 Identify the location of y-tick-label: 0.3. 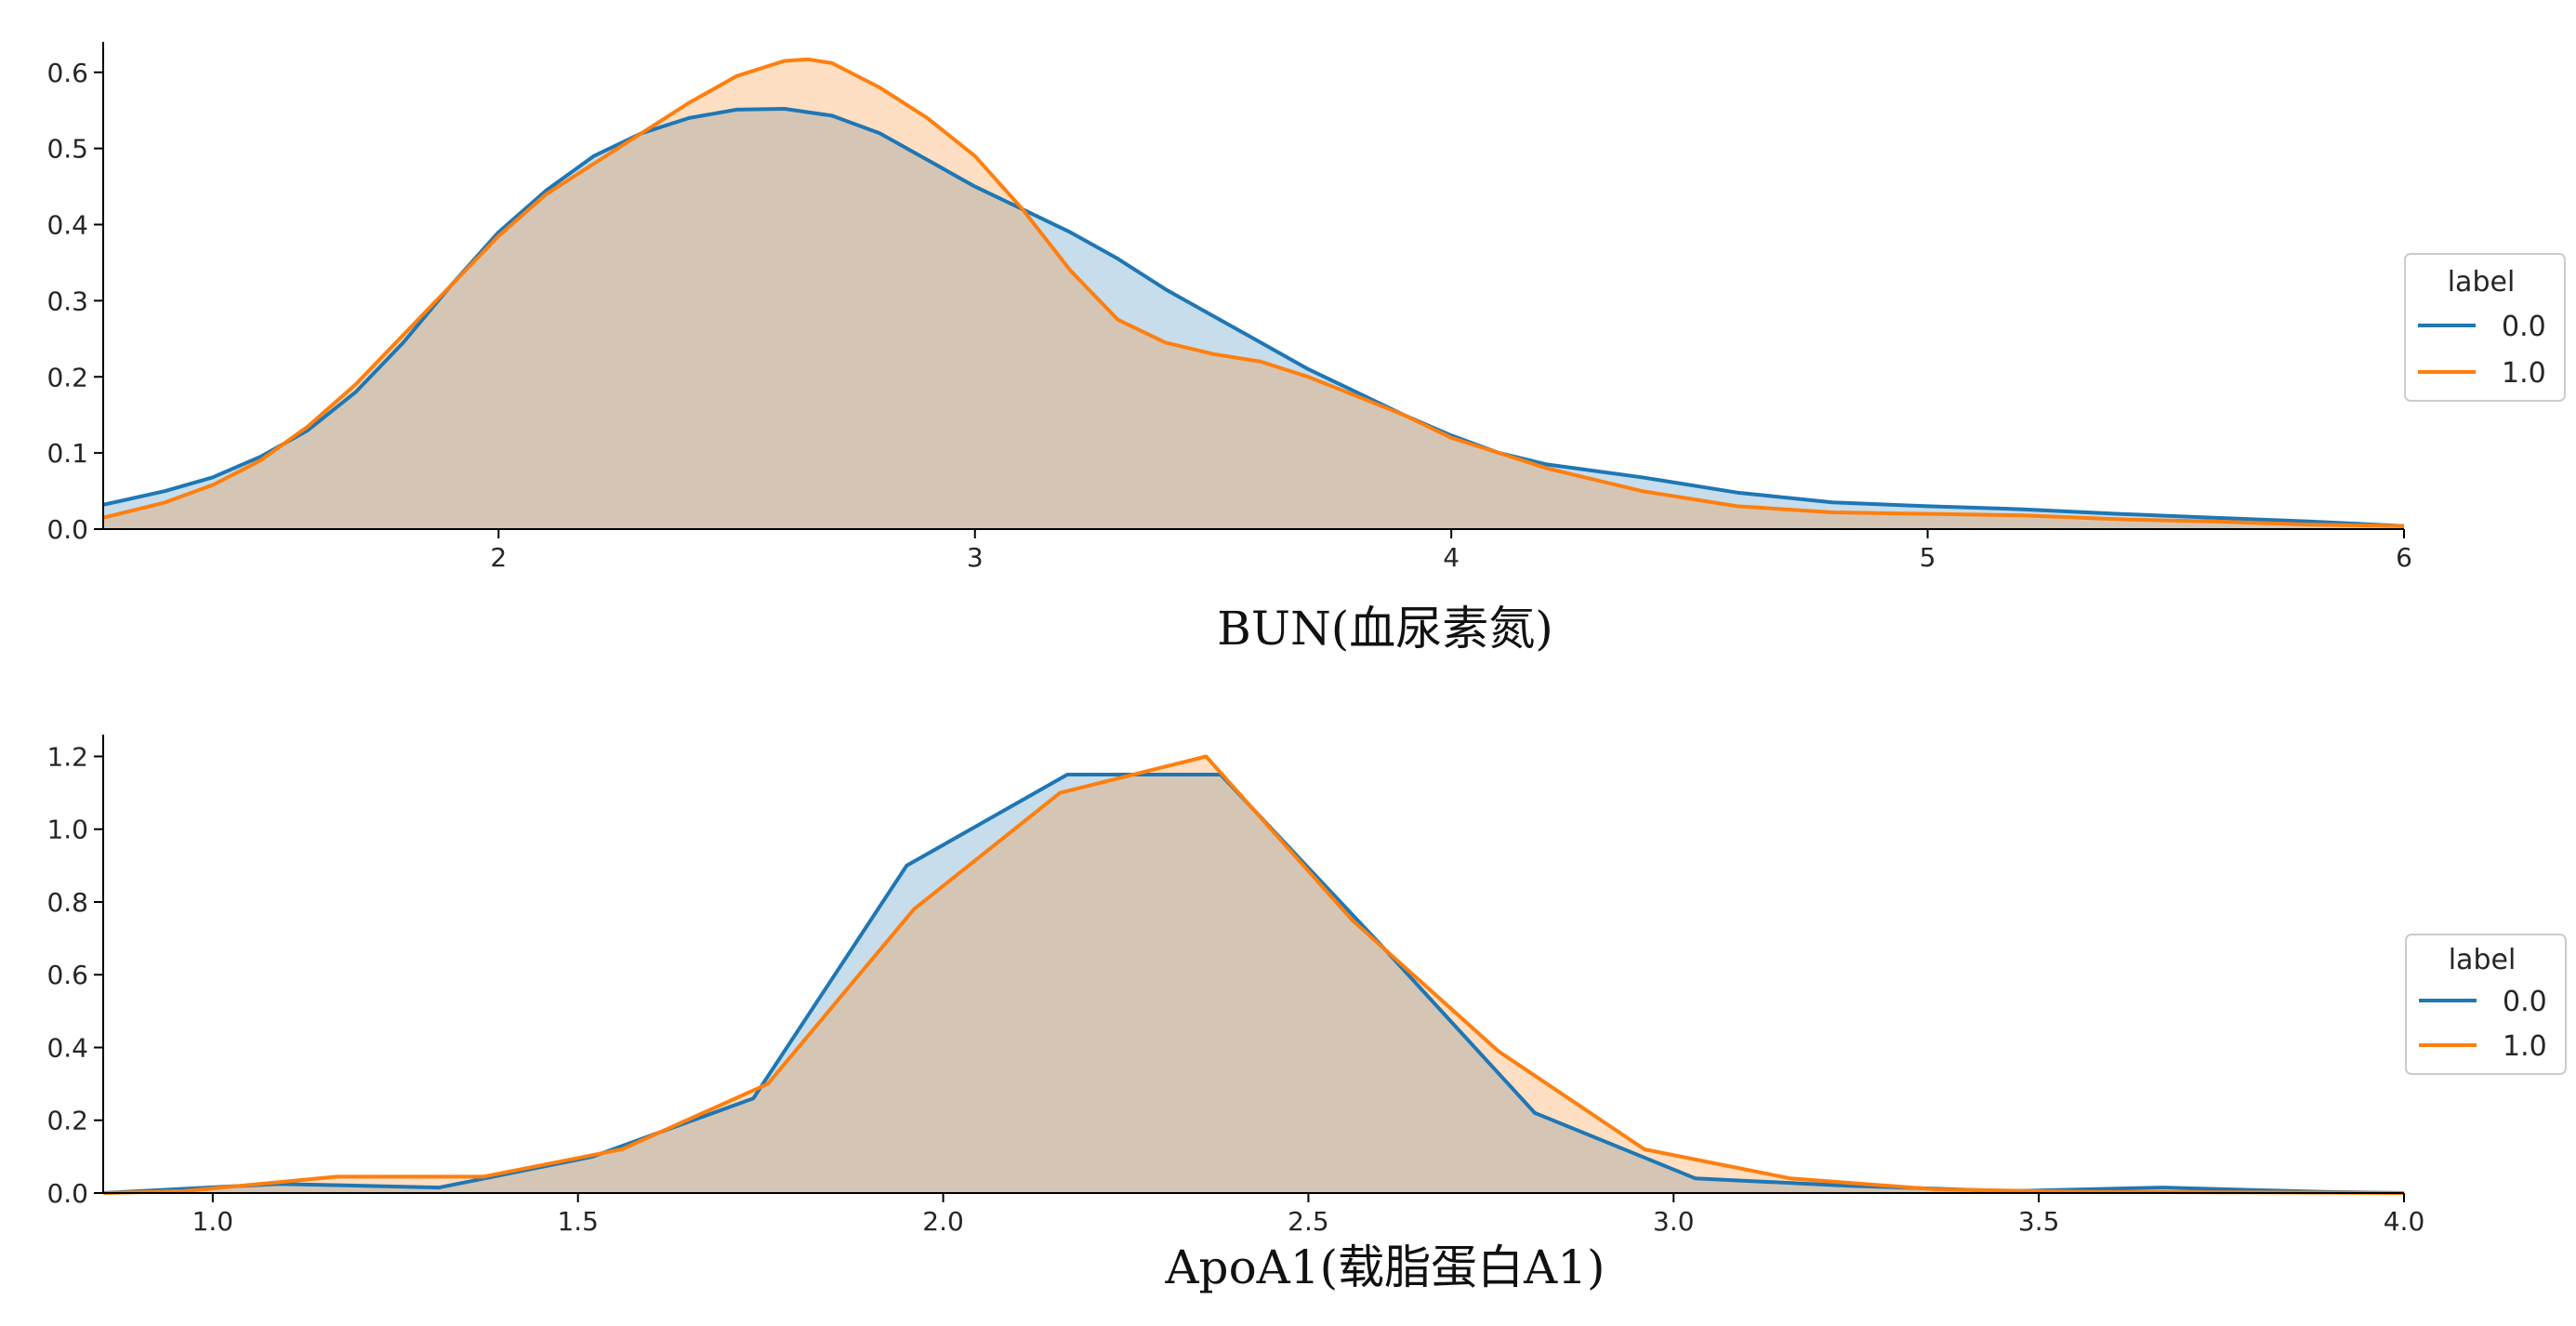
(67, 300).